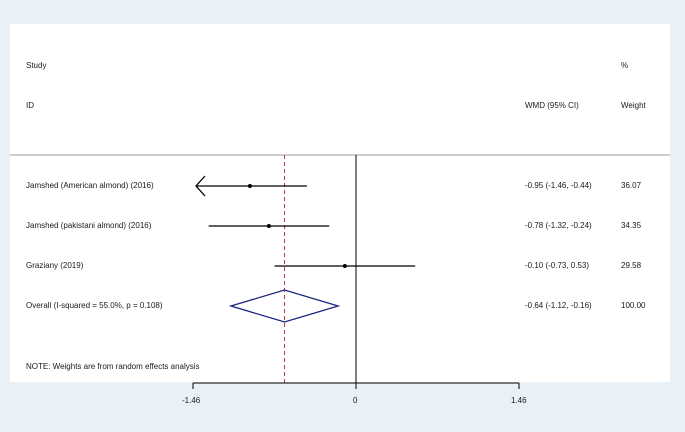 The width and height of the screenshot is (685, 432). What do you see at coordinates (284, 306) in the screenshot?
I see `overall-diamond` at bounding box center [284, 306].